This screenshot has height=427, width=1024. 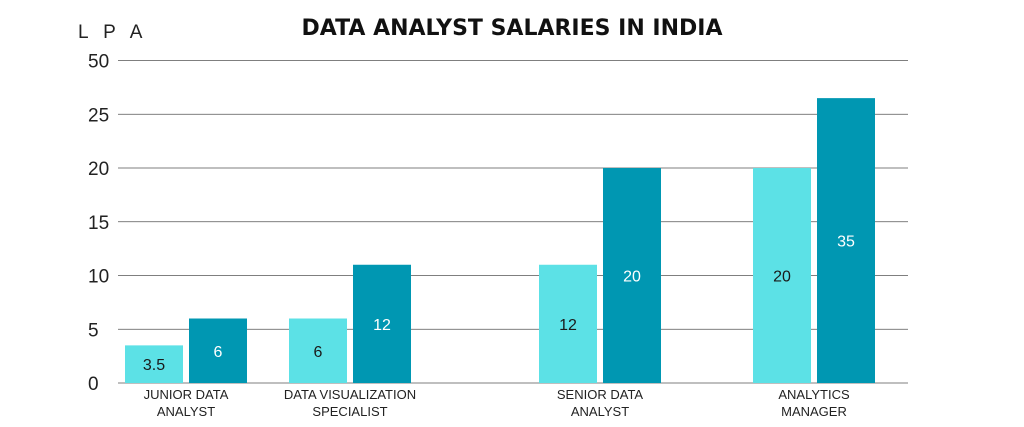 I want to click on y-tick-label: 50, so click(x=98, y=62).